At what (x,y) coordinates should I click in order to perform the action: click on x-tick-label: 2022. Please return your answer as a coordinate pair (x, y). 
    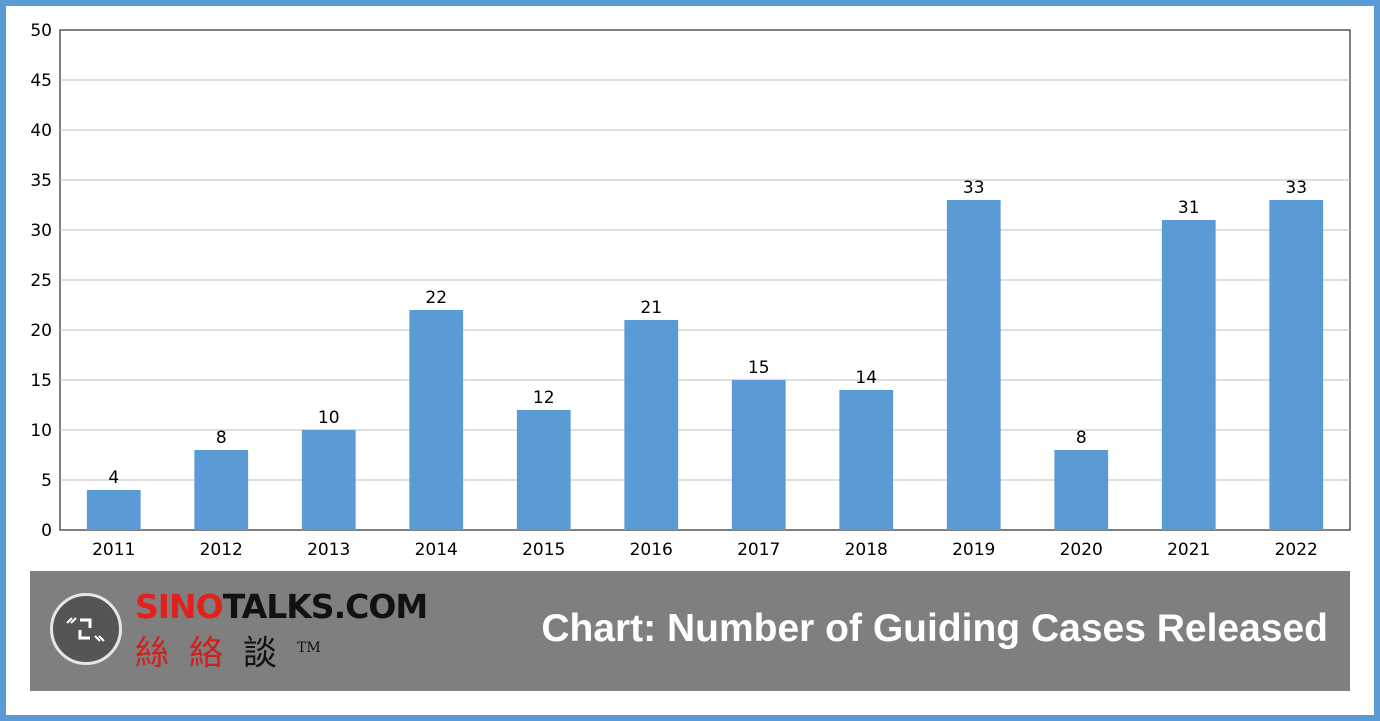
    Looking at the image, I should click on (1296, 550).